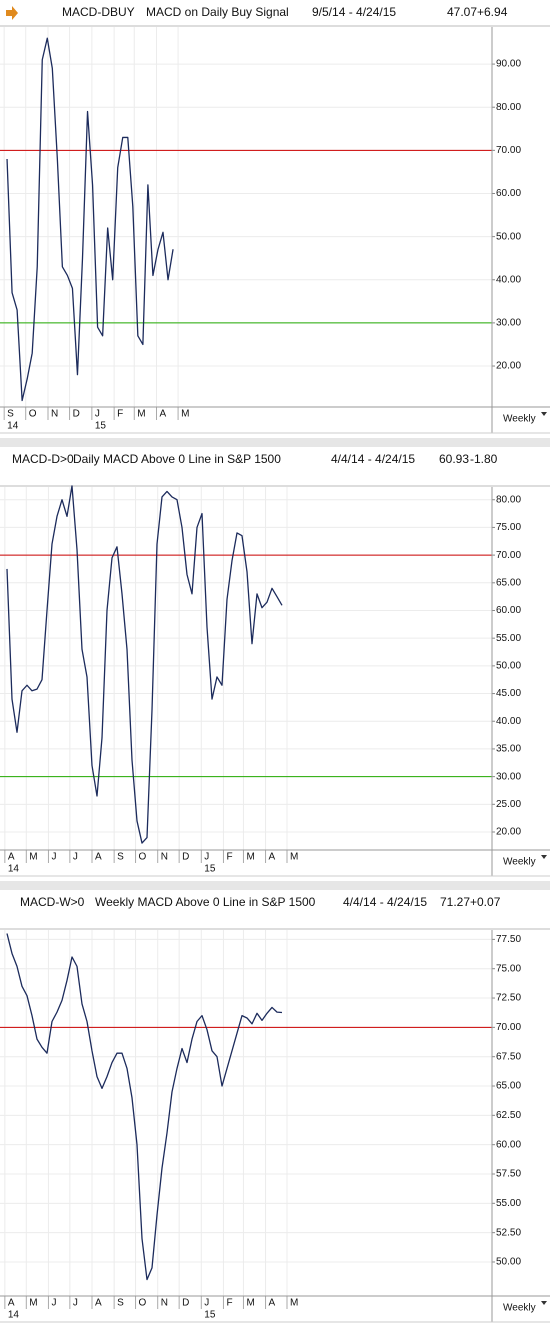 Image resolution: width=550 pixels, height=1336 pixels. Describe the element at coordinates (354, 12) in the screenshot. I see `header-date-range: 9/5/14 - 4/24/15` at that location.